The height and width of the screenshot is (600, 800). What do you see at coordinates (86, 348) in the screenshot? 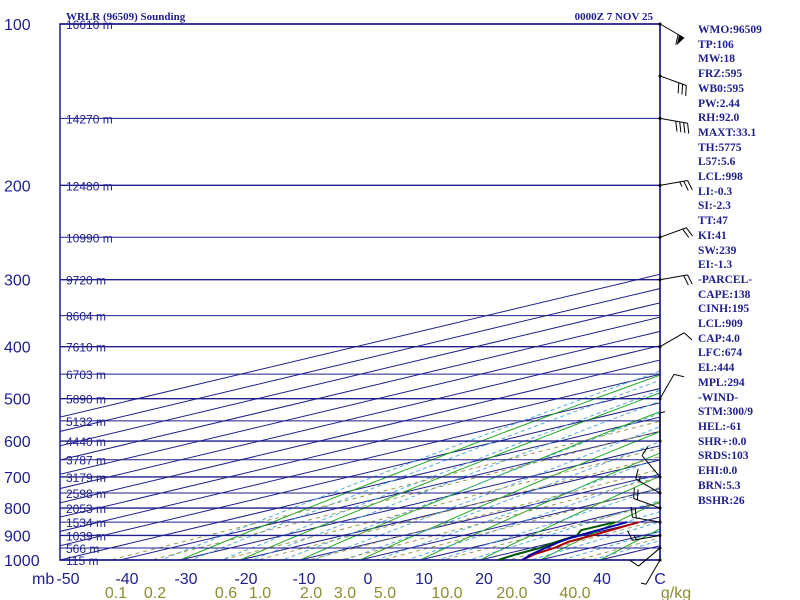
I see `height-label: 7610 m` at bounding box center [86, 348].